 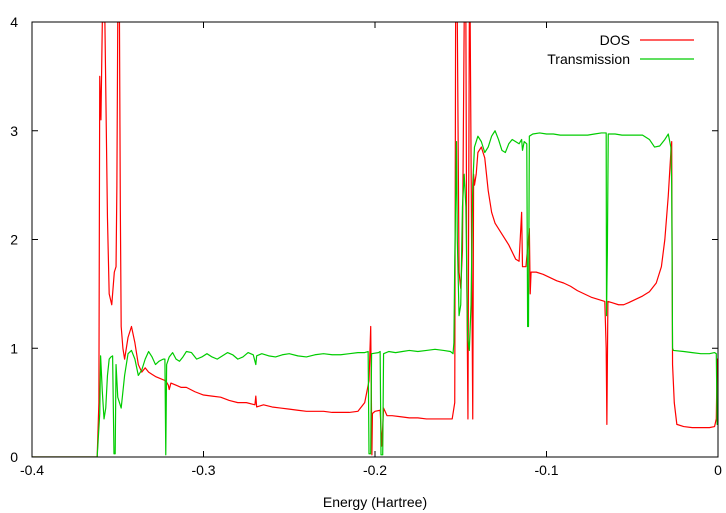 I want to click on x-tick-label: -0.3, so click(x=203, y=470).